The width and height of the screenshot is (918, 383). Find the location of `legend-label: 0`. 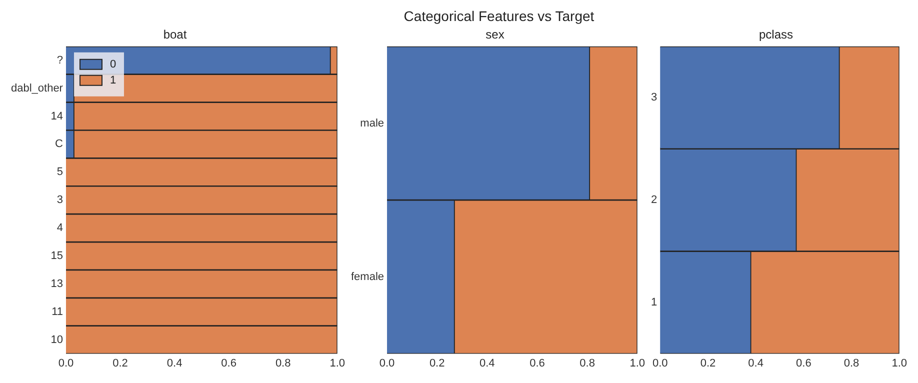

legend-label: 0 is located at coordinates (113, 64).